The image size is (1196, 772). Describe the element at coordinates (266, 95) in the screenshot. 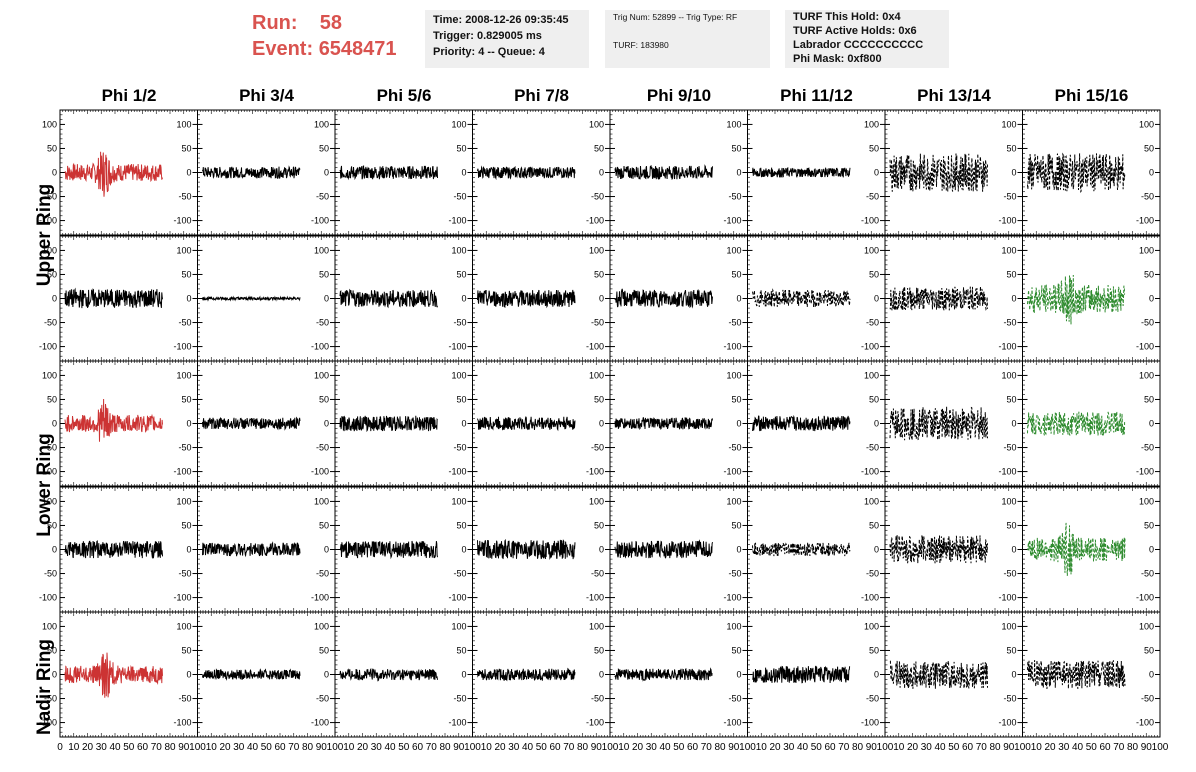

I see `column-header-2: Phi 3/4` at that location.